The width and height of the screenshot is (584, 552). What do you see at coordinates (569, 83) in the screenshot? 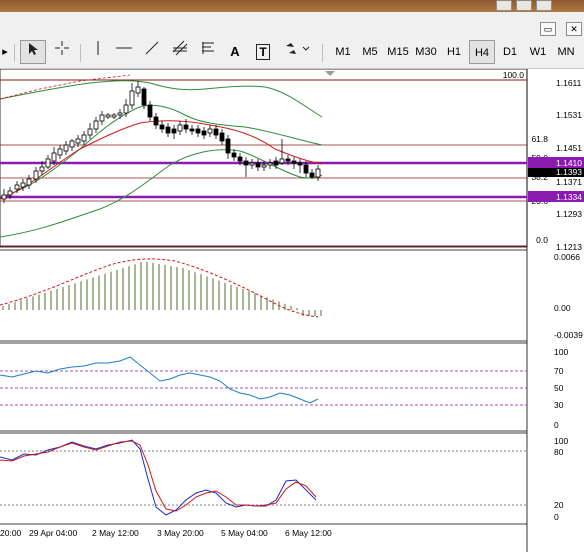
I see `price-label: 1.1611` at bounding box center [569, 83].